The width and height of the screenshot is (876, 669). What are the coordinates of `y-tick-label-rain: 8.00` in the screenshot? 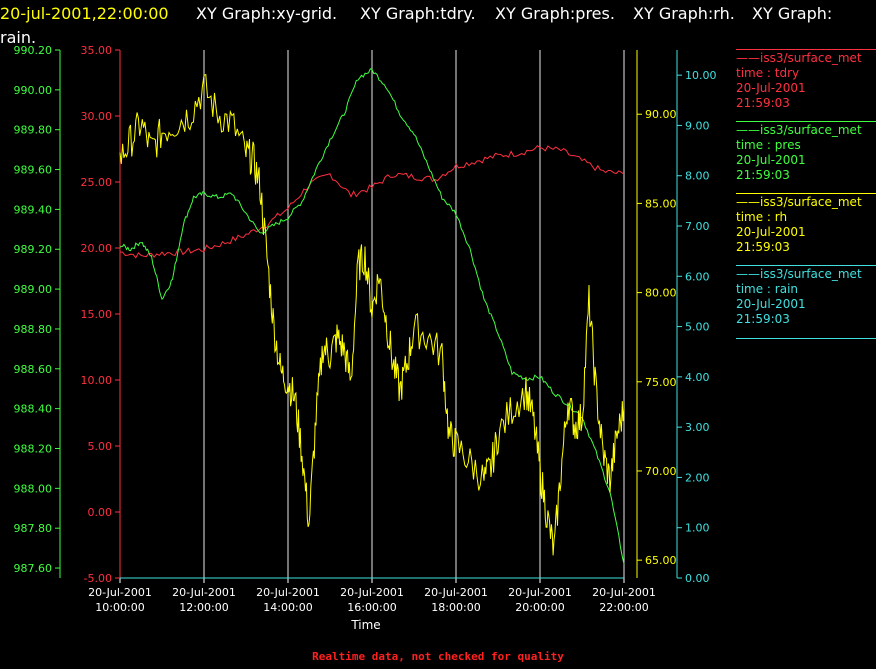 It's located at (697, 176).